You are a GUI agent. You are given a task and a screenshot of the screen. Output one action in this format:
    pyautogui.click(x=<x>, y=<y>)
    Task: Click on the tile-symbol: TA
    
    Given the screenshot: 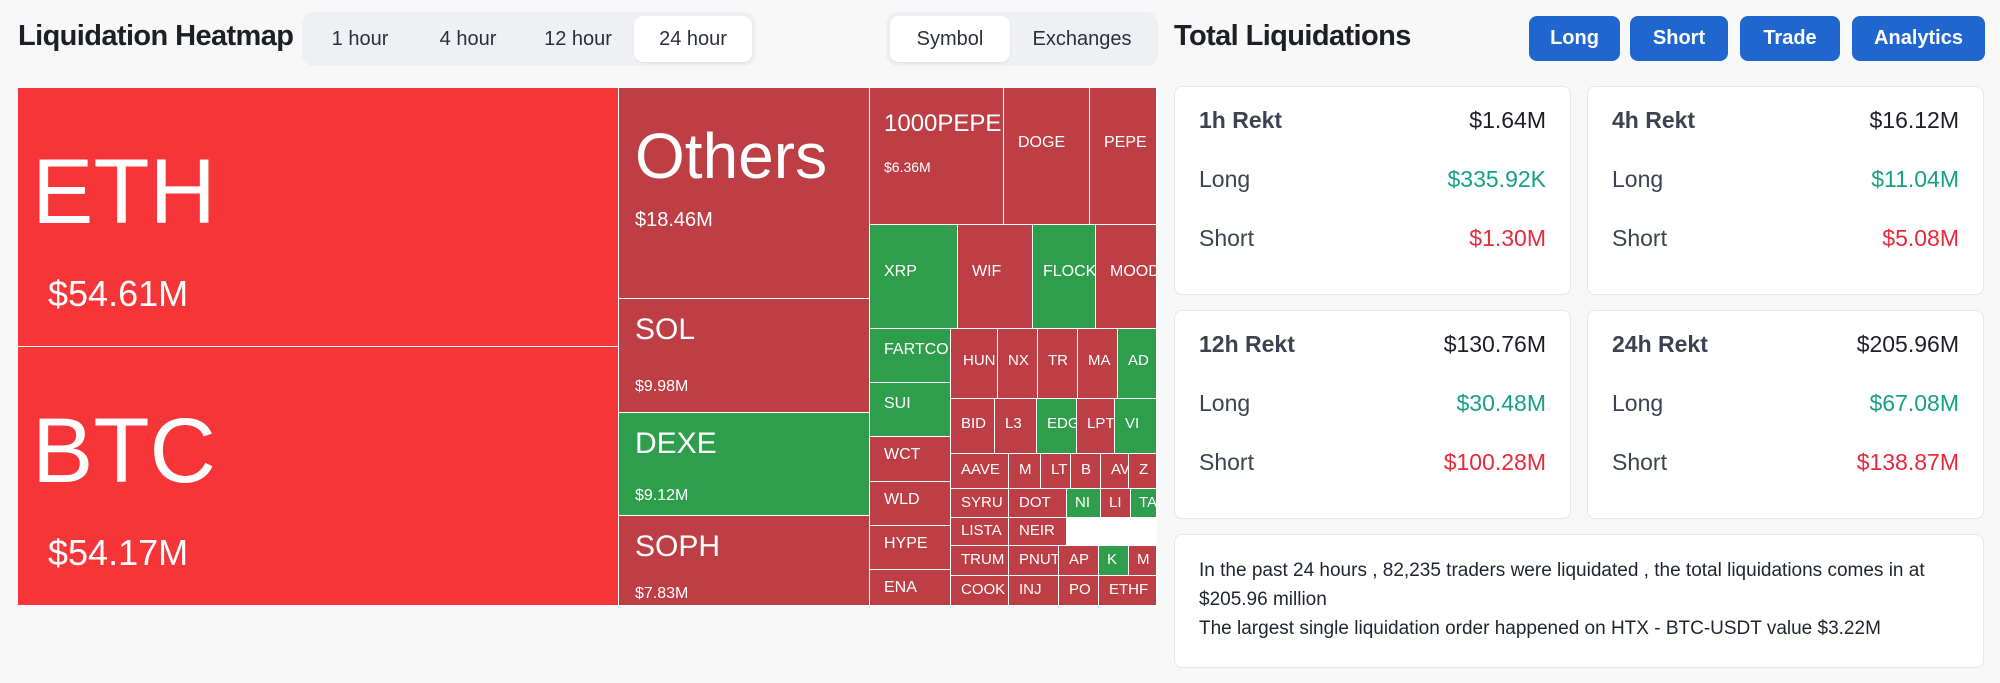 What is the action you would take?
    pyautogui.click(x=1148, y=502)
    